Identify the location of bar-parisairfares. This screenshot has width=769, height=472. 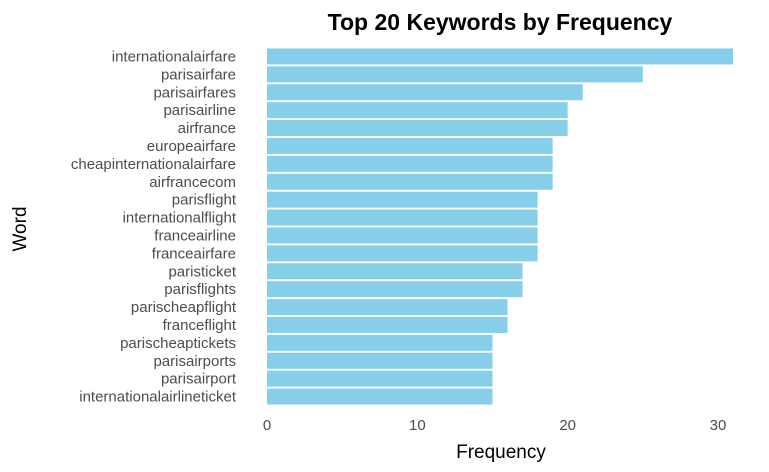
(425, 92).